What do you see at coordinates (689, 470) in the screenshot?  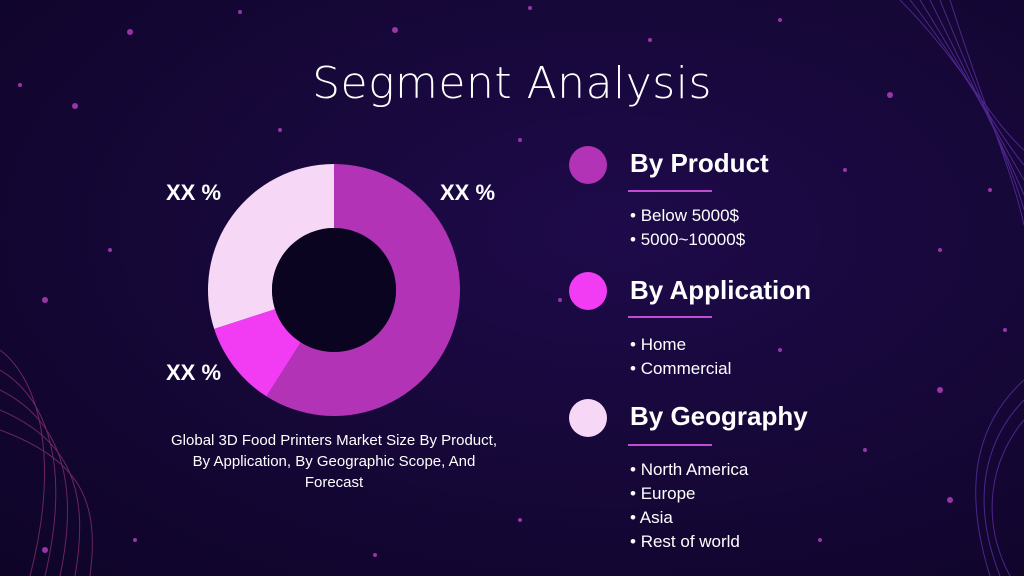 I see `list-item: North America` at bounding box center [689, 470].